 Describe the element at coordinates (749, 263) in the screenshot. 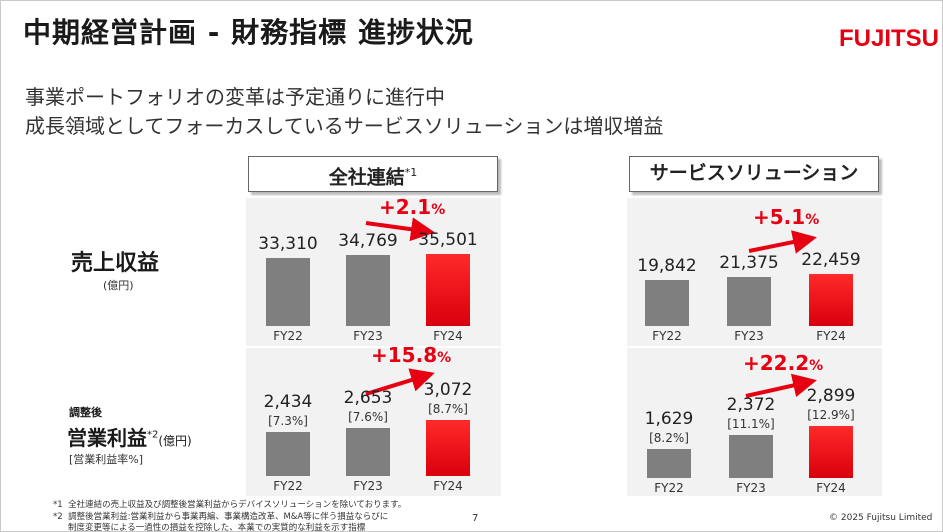

I see `value-label-service-revenue-fy23: 21,375` at that location.